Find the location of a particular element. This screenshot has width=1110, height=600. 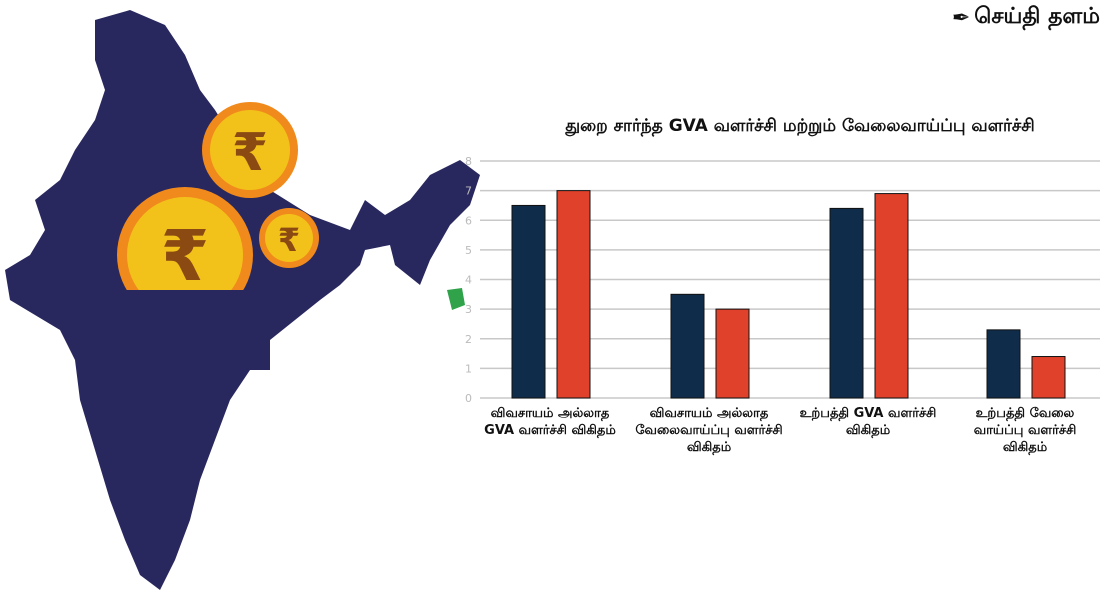

y-tick-label: 7 is located at coordinates (468, 191).